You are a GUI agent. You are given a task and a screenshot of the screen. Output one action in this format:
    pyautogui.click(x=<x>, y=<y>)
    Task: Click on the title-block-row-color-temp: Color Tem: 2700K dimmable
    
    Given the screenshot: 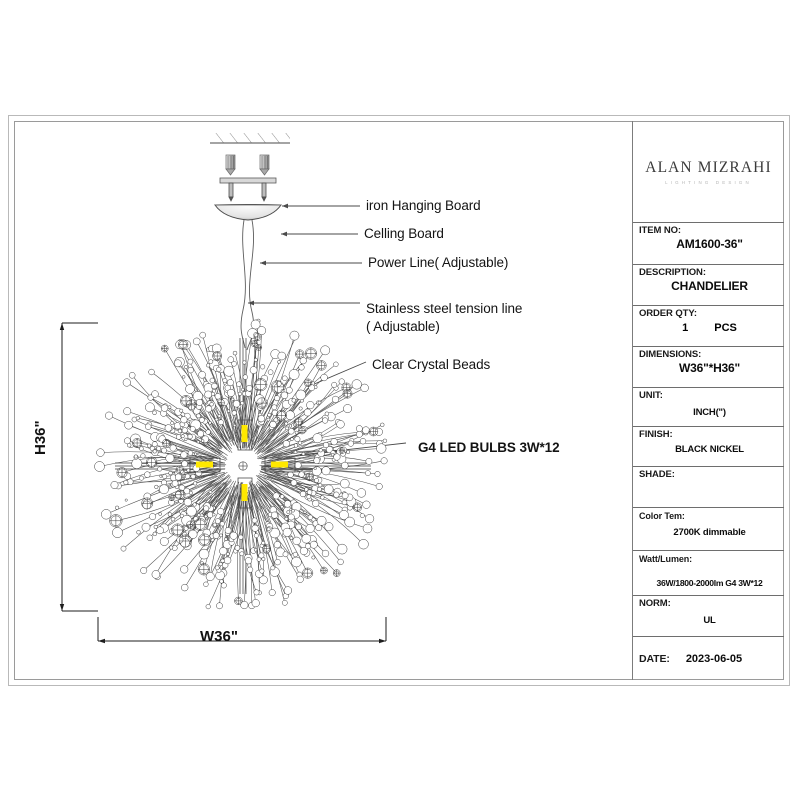 What is the action you would take?
    pyautogui.click(x=708, y=529)
    